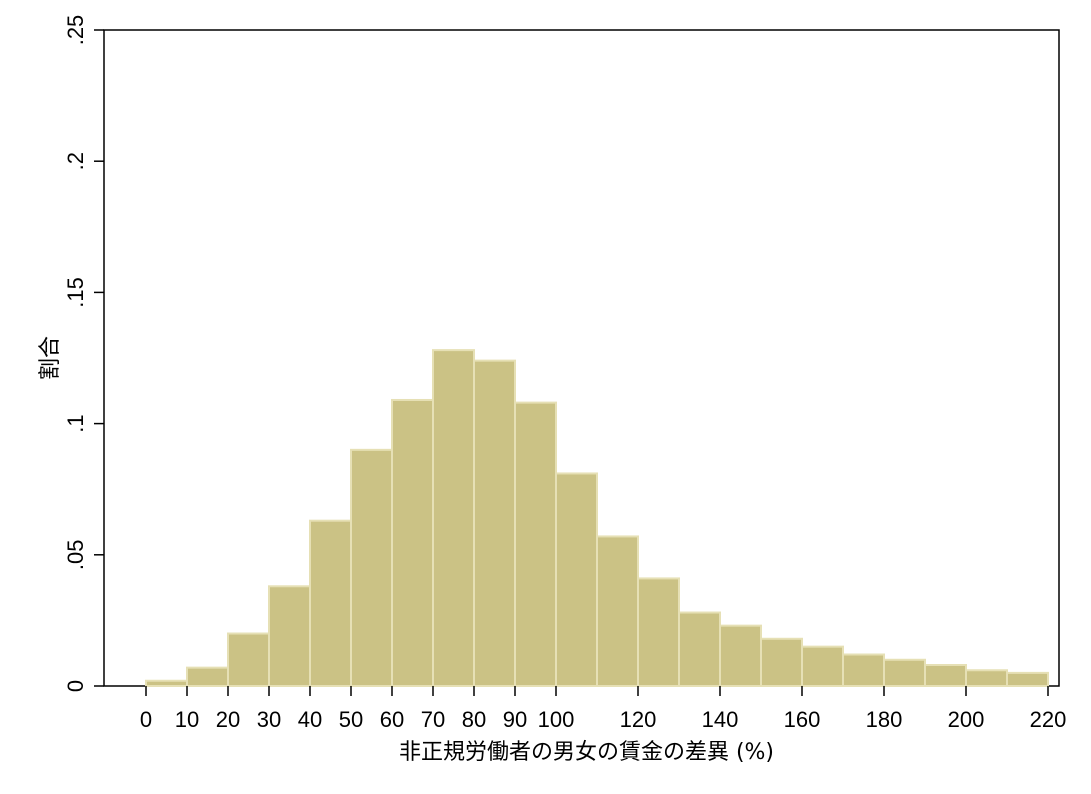  Describe the element at coordinates (638, 719) in the screenshot. I see `x-tick-label: 120` at that location.